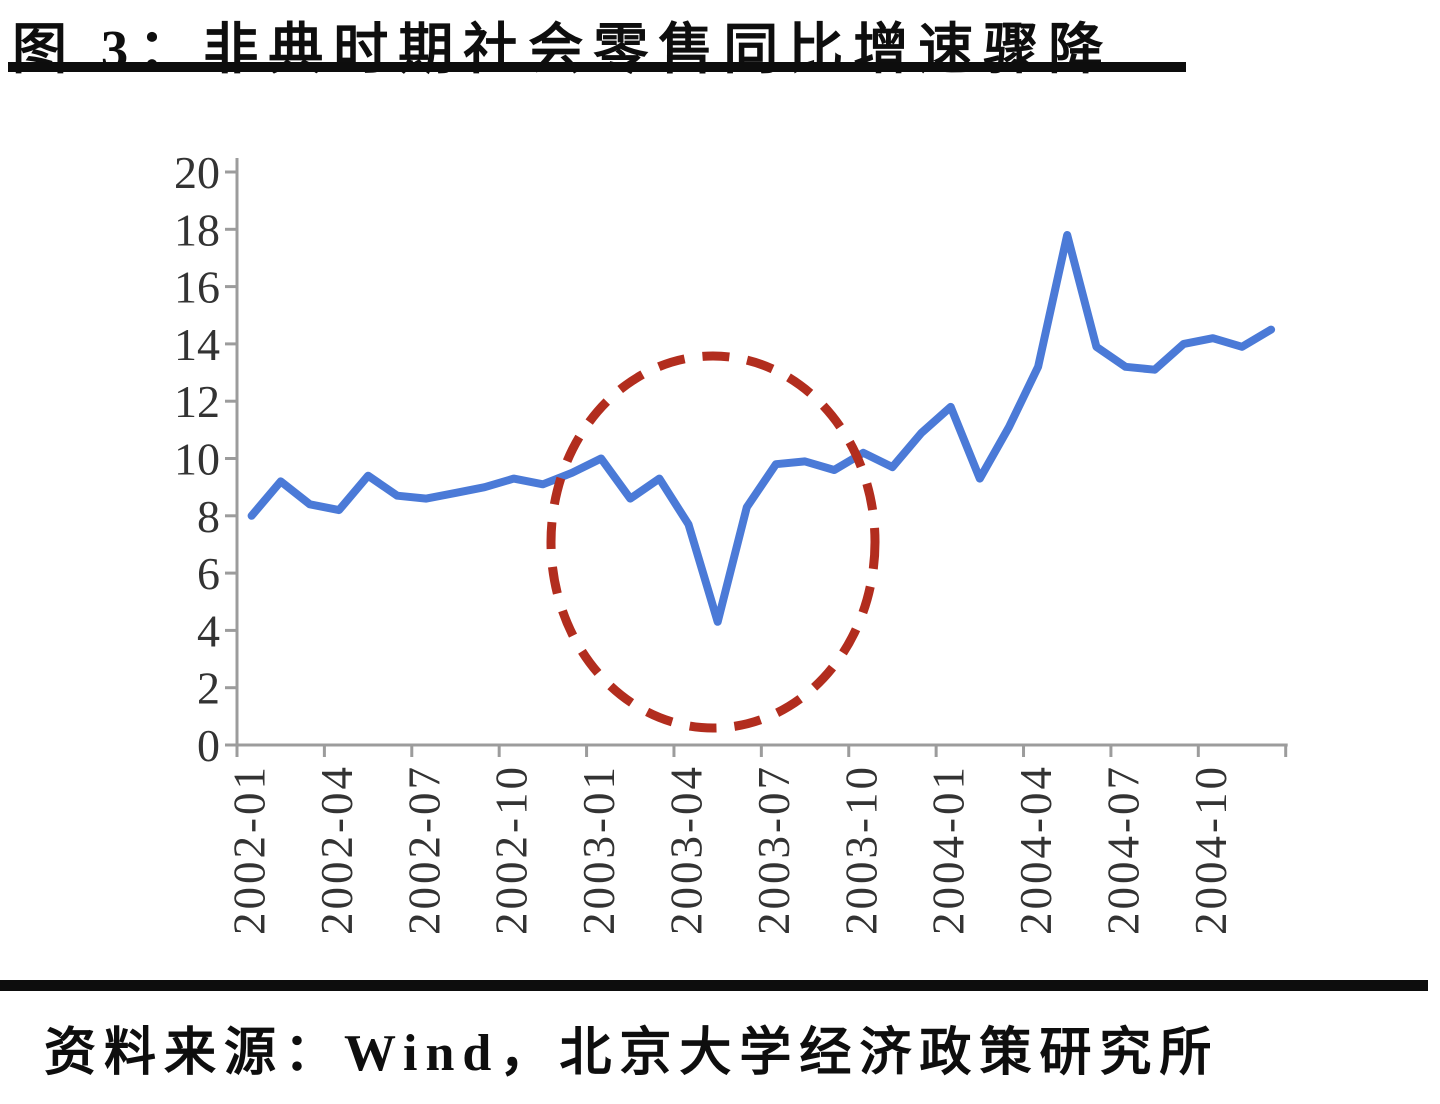  I want to click on x-axis-tick-label: 2003-07, so click(774, 849).